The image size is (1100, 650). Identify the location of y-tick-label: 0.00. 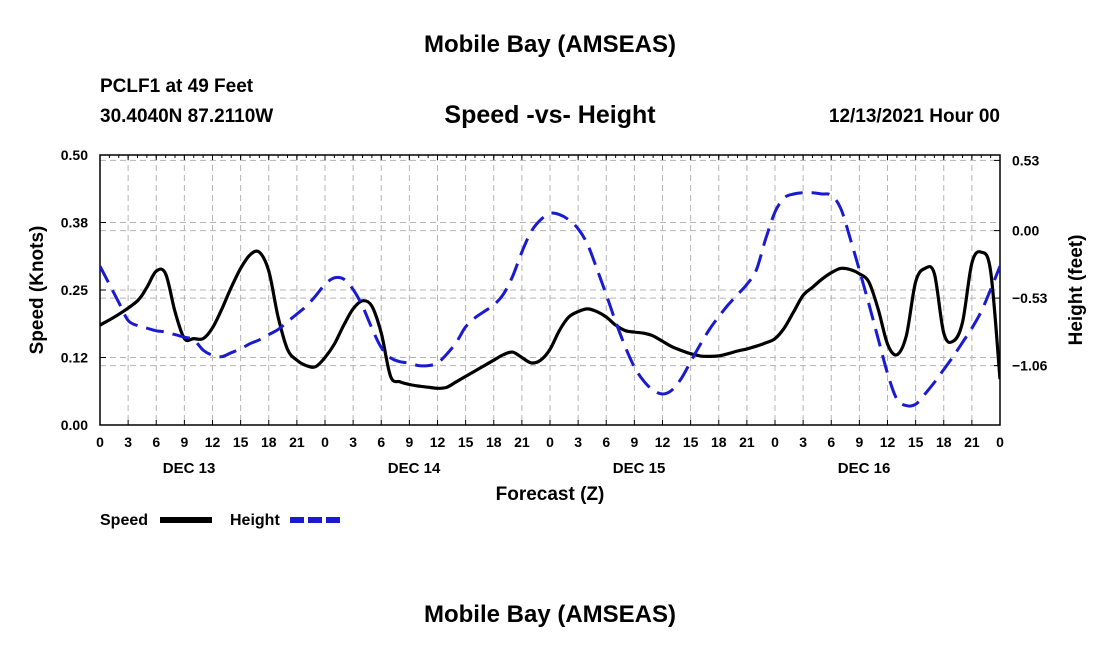
(74, 425).